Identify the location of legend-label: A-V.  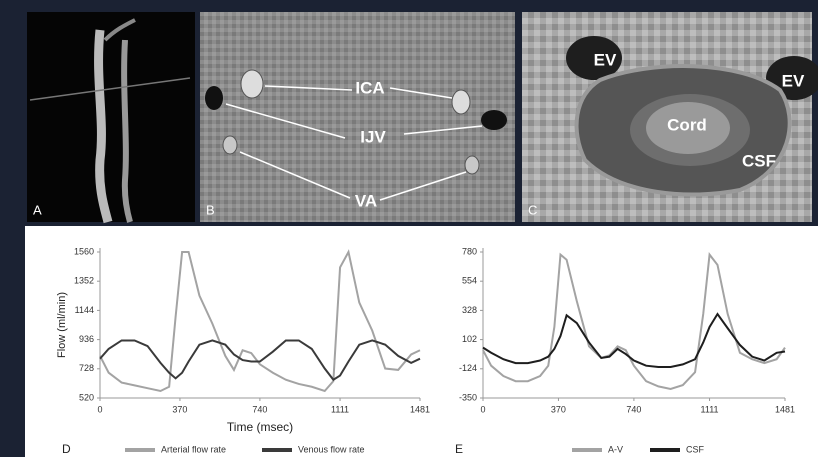
(615, 449).